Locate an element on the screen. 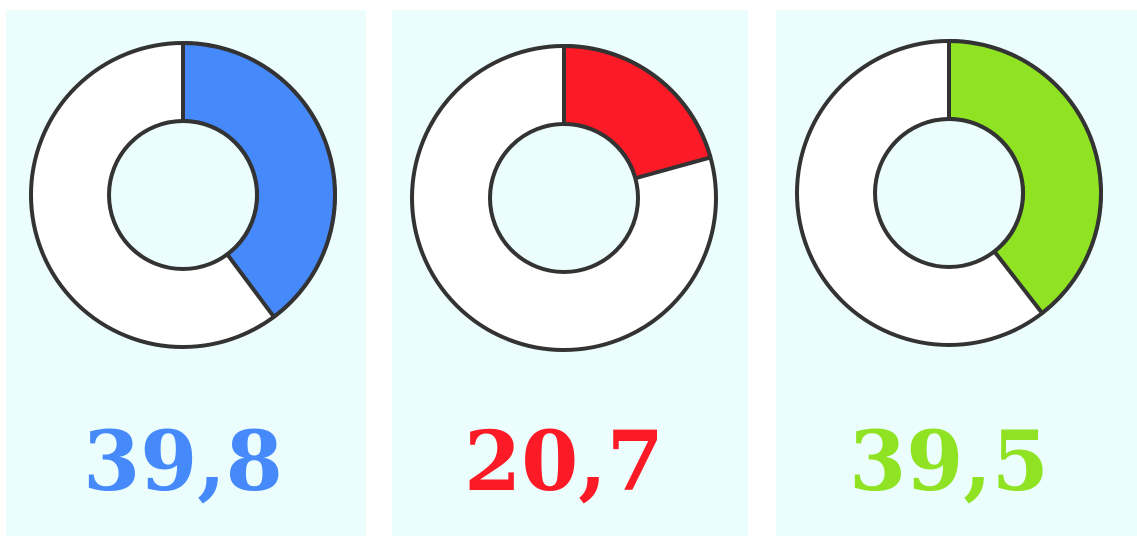 The image size is (1137, 536). value-label: 39,8 is located at coordinates (183, 462).